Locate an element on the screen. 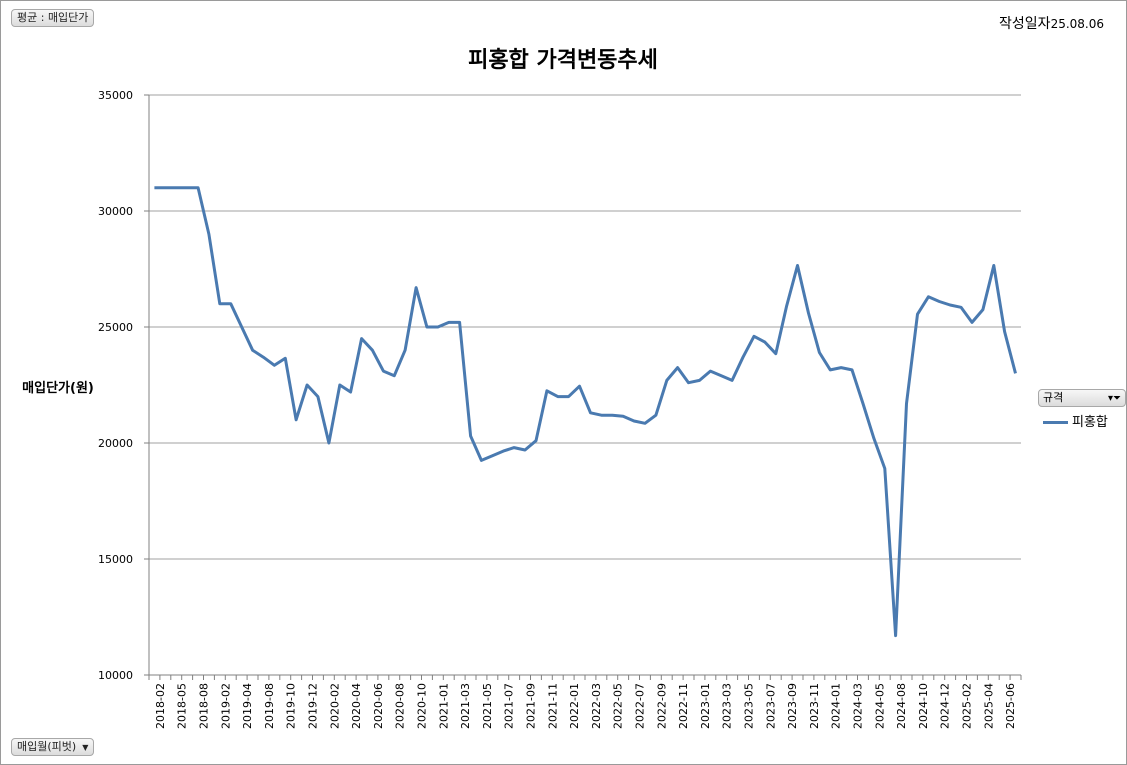  x-tick-label: 2021-07 is located at coordinates (509, 706).